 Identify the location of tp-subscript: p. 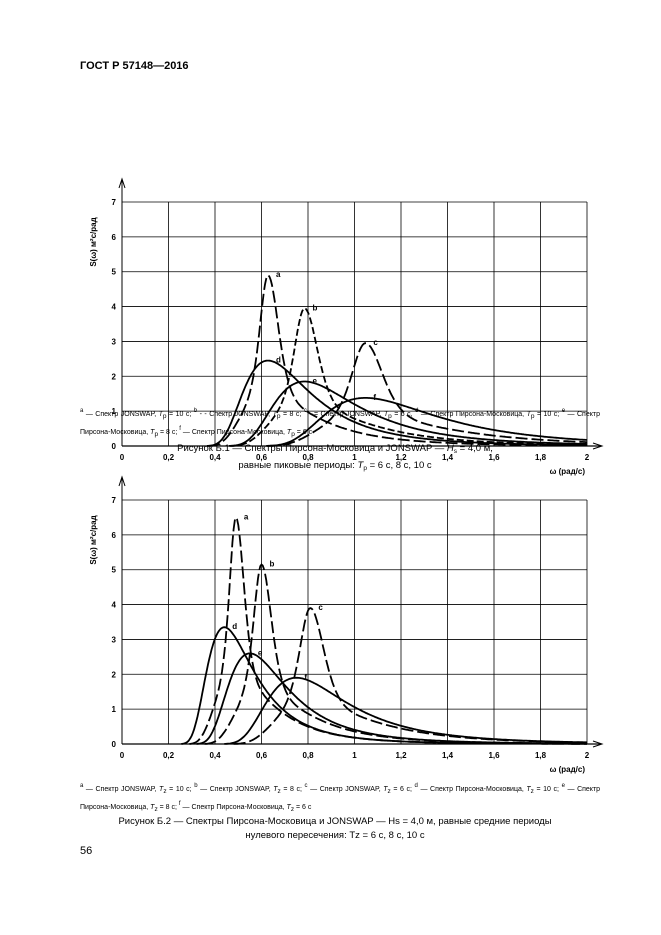
(365, 468).